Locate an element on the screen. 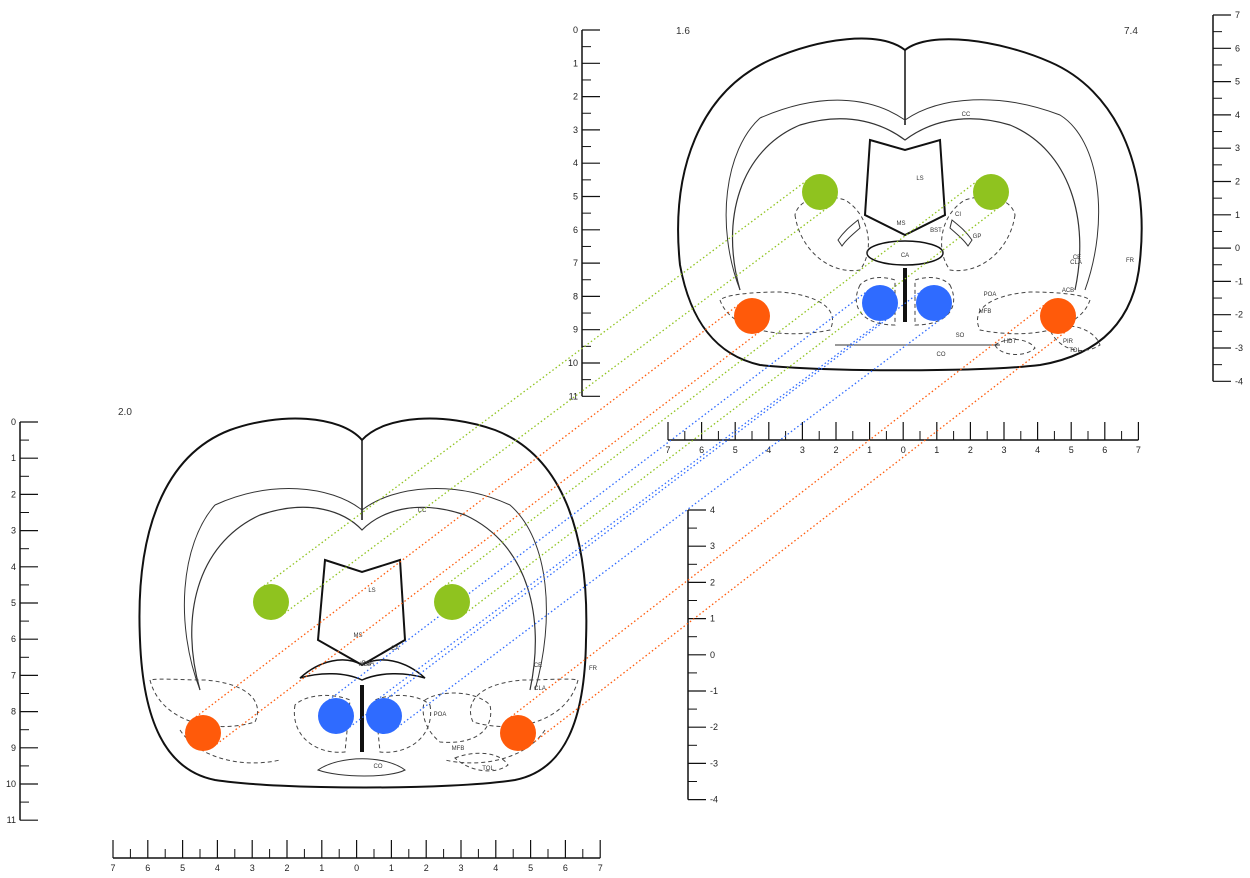  back-structure-label: POA is located at coordinates (990, 295).